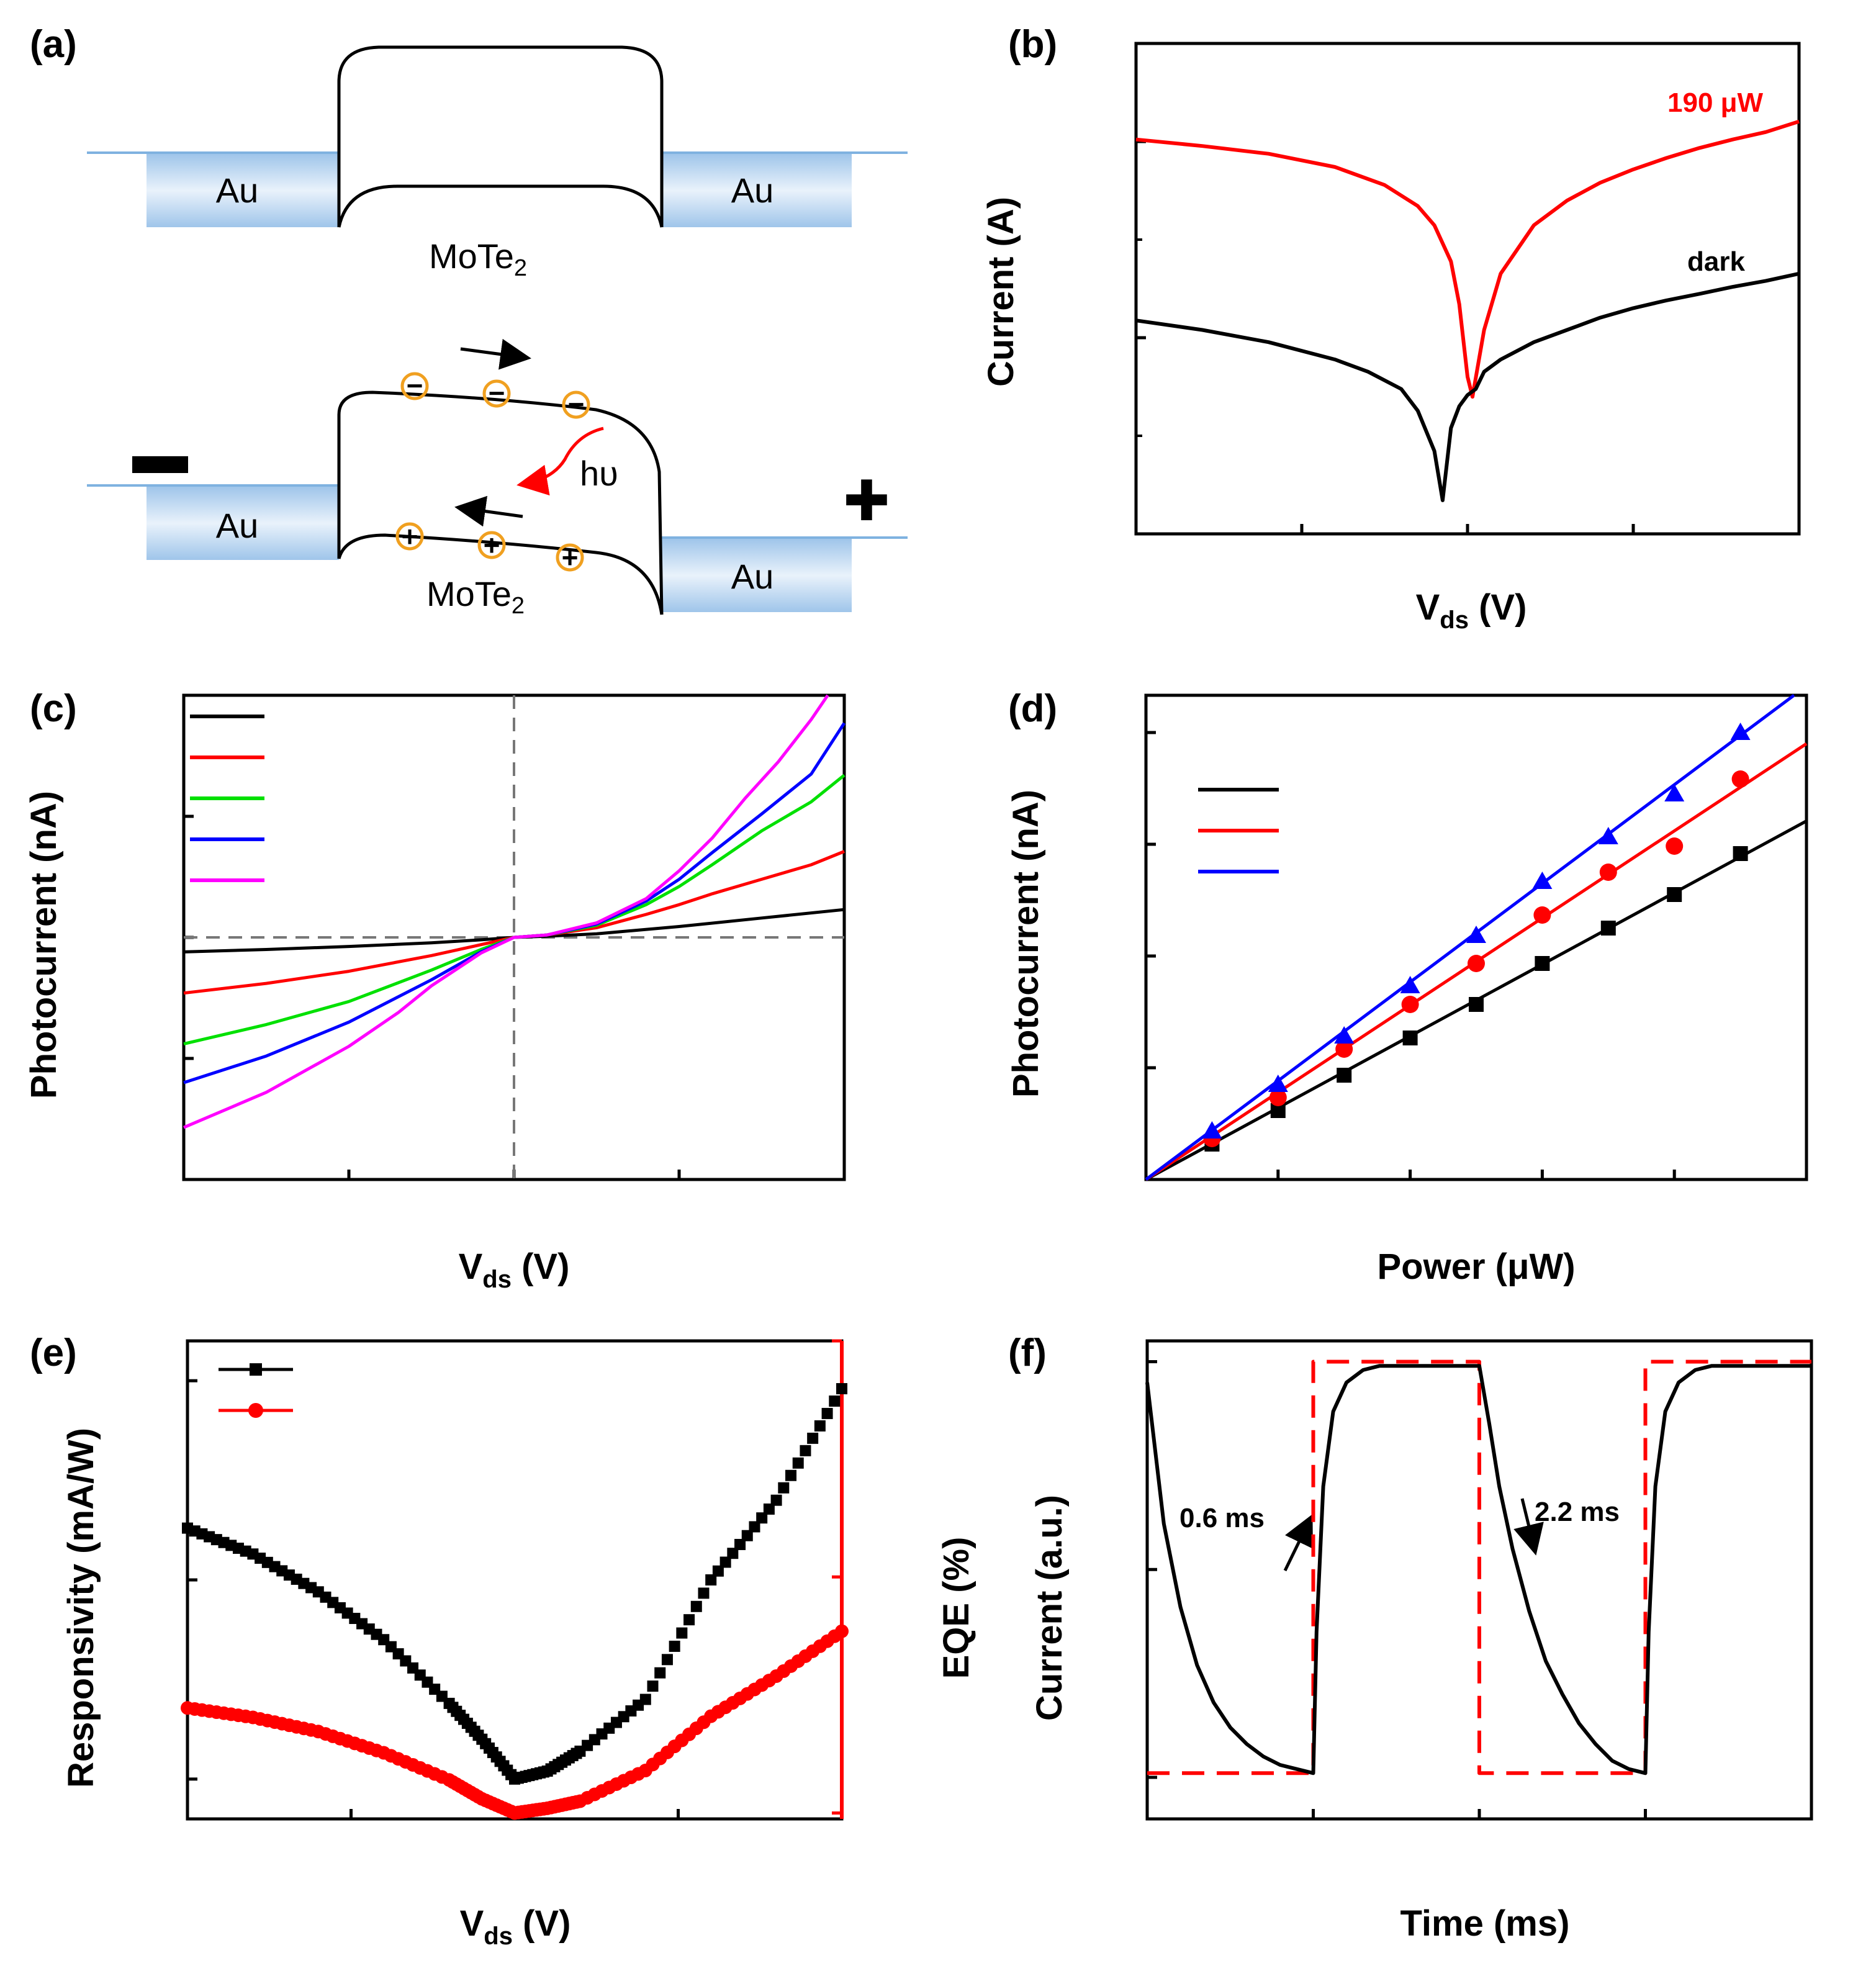 Image resolution: width=1876 pixels, height=1971 pixels. Describe the element at coordinates (1032, 709) in the screenshot. I see `panel-label-d: (d)` at that location.